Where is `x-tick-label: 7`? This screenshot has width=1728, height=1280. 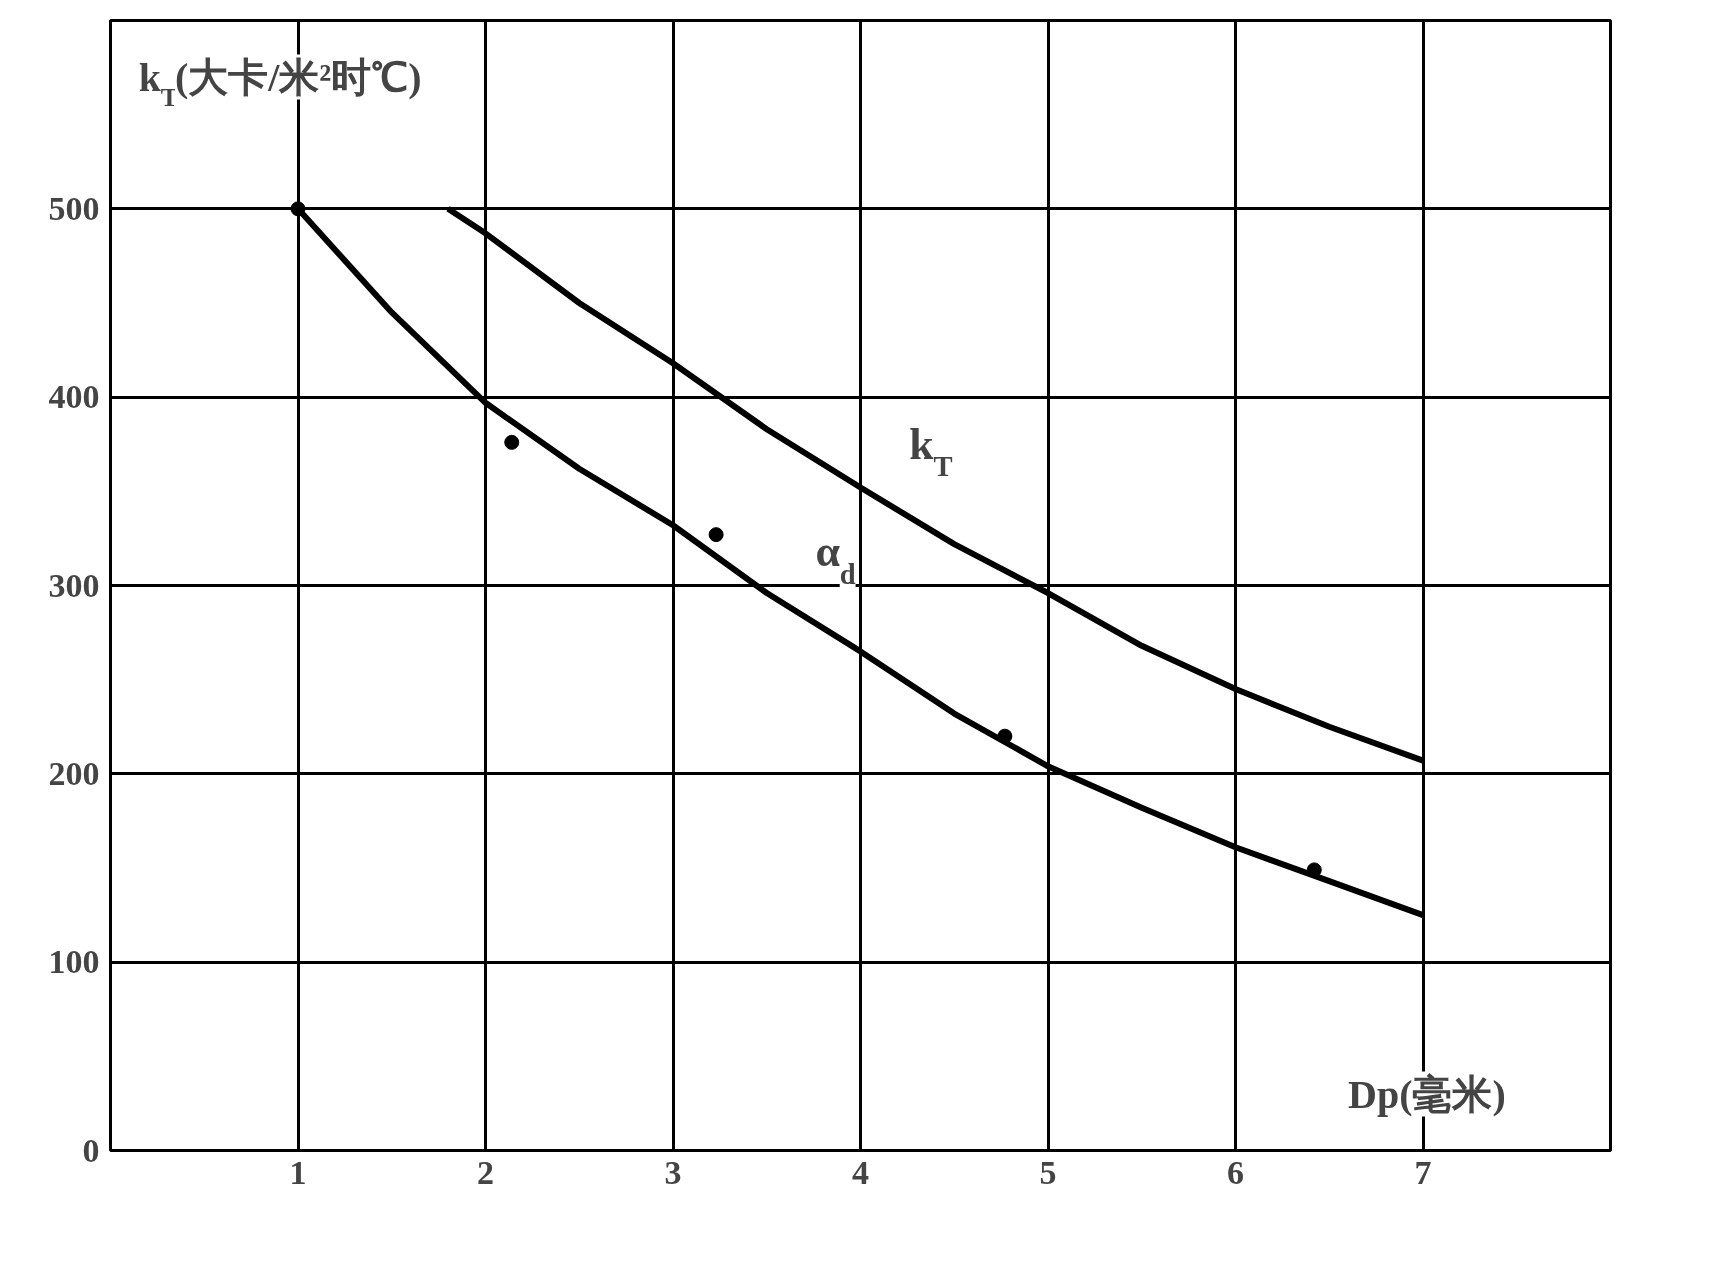 x-tick-label: 7 is located at coordinates (1423, 1172).